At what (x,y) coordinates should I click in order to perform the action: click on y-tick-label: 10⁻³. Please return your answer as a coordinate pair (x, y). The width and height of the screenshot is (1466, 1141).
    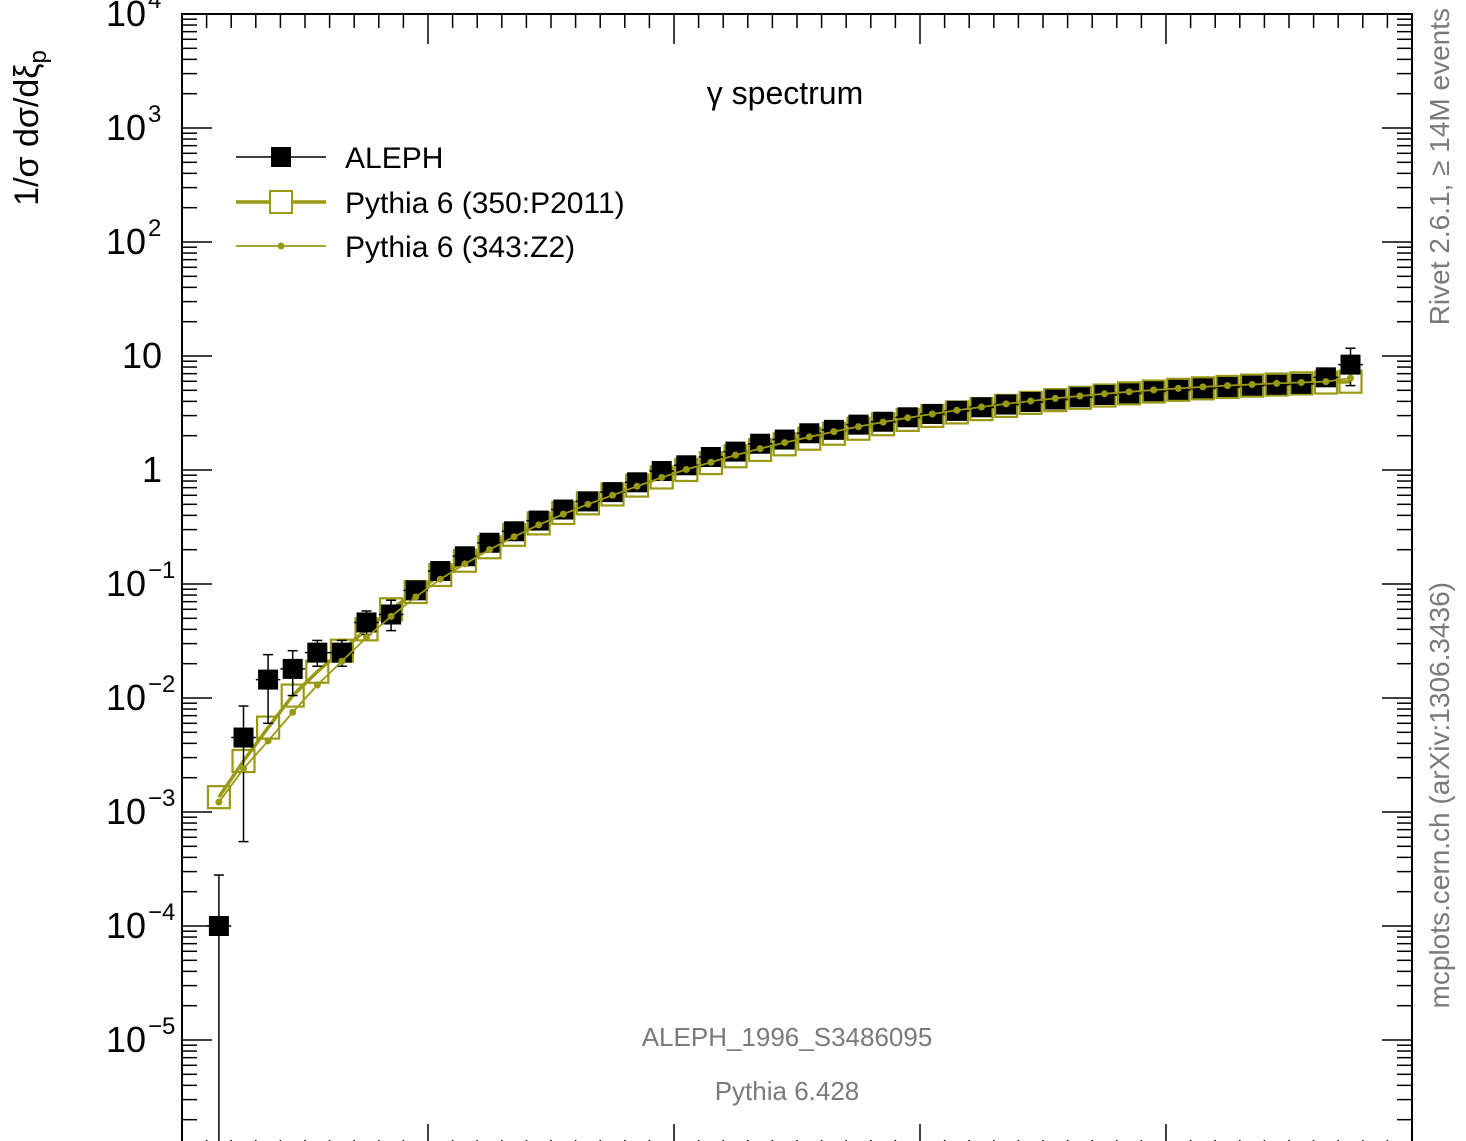
    Looking at the image, I should click on (140, 808).